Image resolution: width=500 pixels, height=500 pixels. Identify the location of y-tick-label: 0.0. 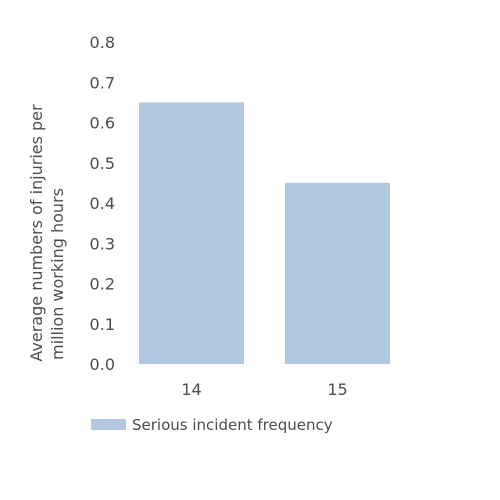
(102, 364).